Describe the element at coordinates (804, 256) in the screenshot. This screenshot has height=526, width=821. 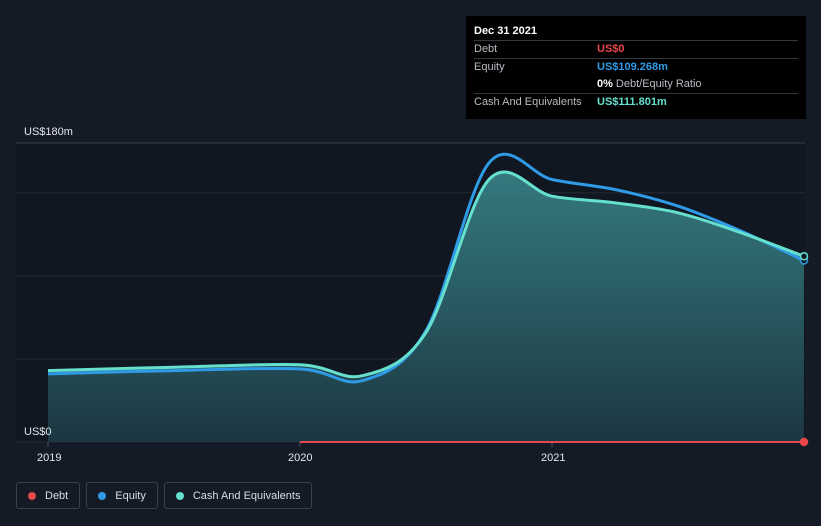
I see `series-end-marker` at that location.